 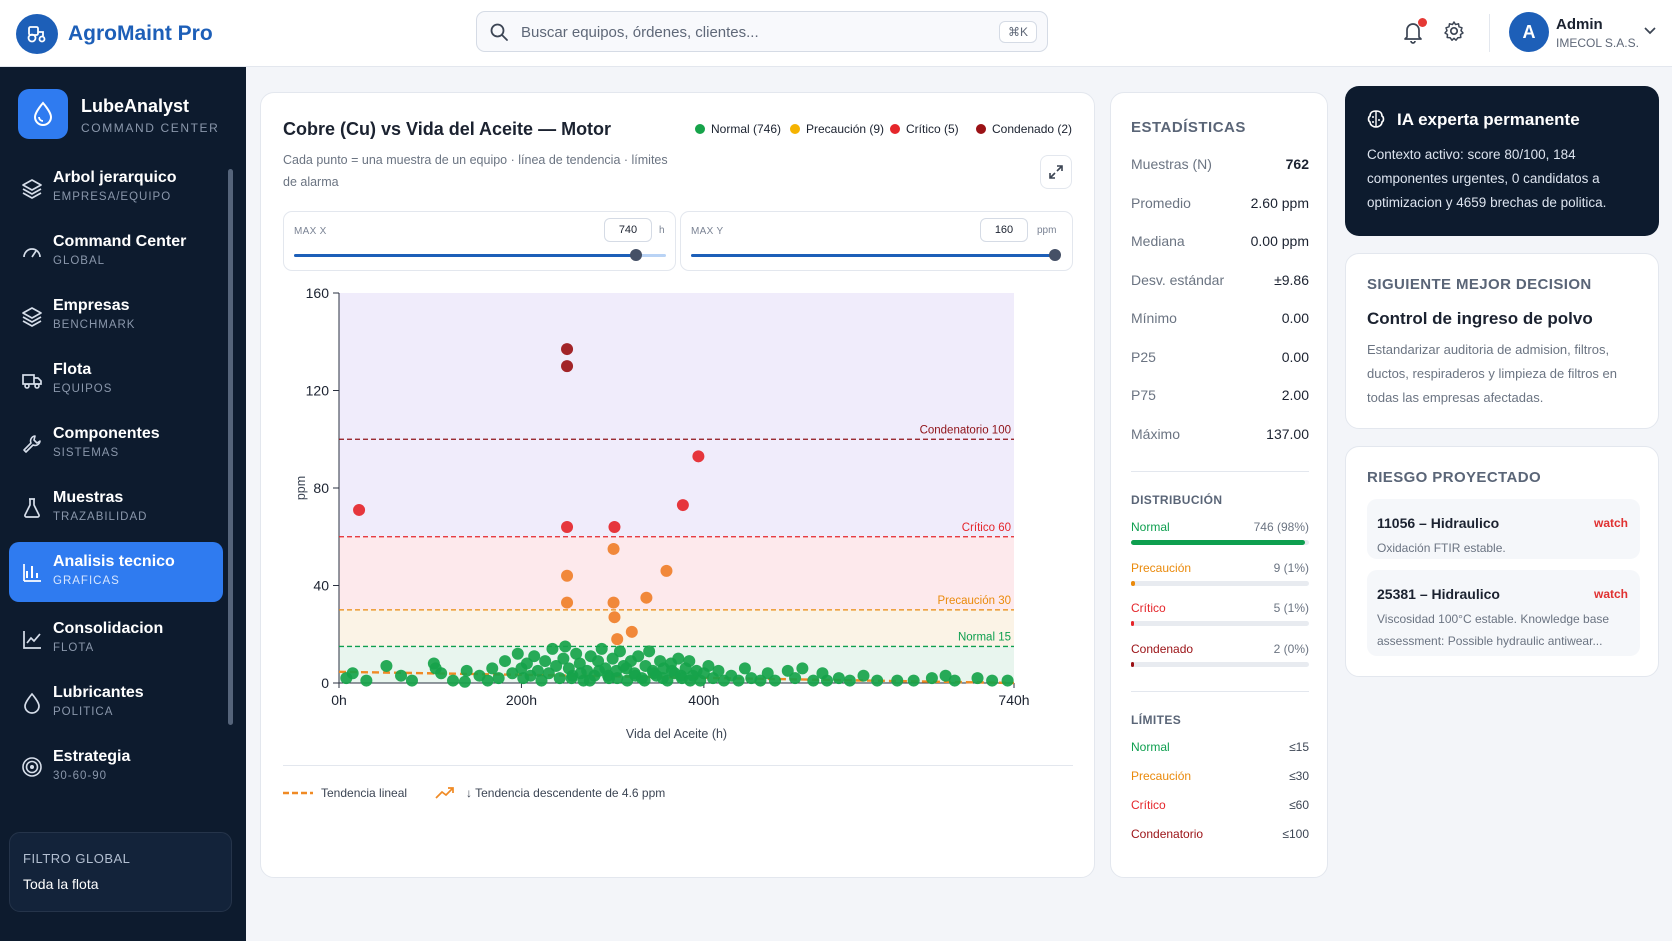 I want to click on gear-icon, so click(x=1454, y=31).